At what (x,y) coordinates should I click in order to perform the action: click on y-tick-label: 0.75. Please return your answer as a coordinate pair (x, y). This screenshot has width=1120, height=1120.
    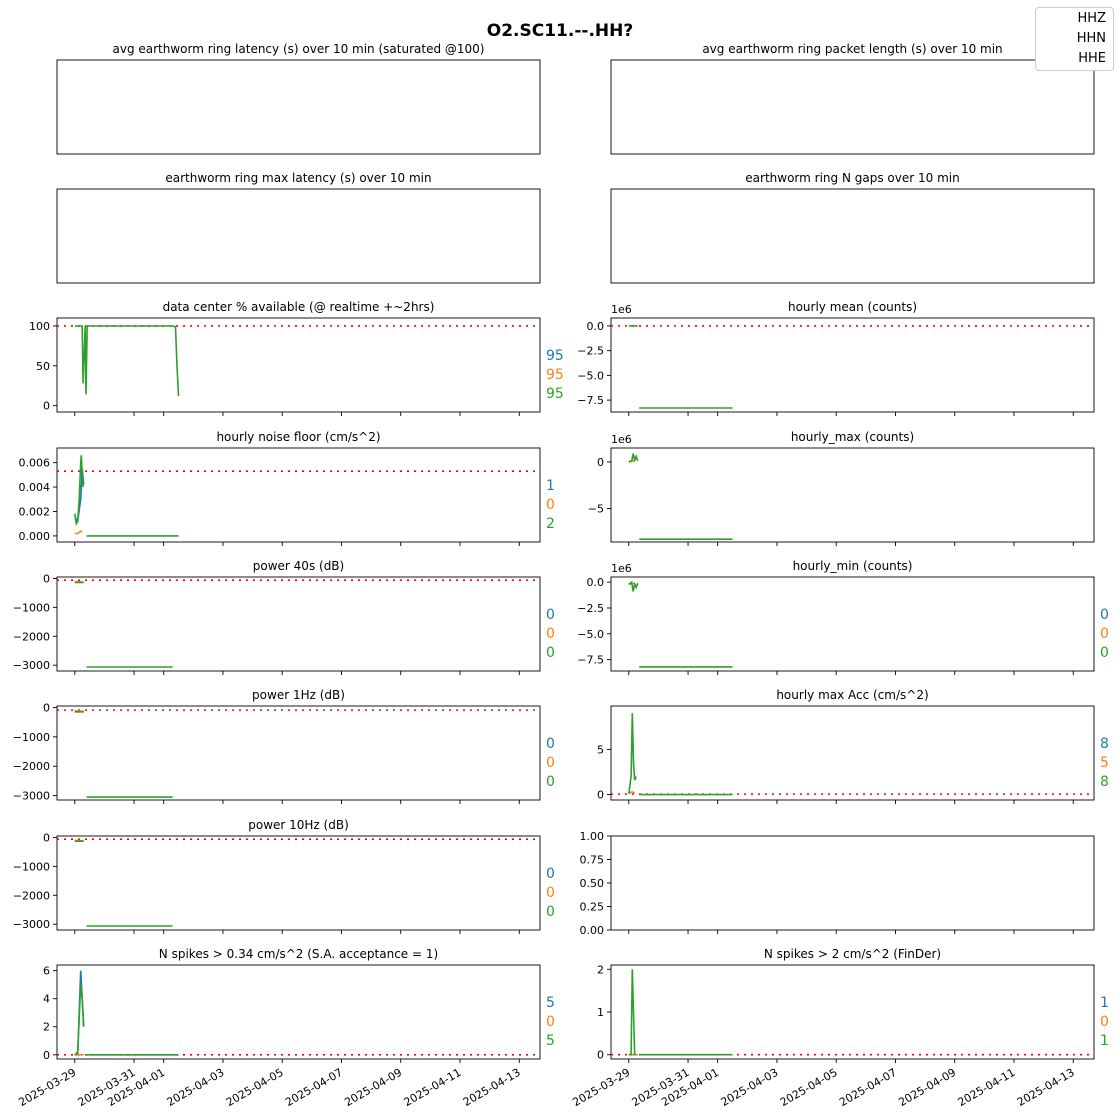
    Looking at the image, I should click on (592, 860).